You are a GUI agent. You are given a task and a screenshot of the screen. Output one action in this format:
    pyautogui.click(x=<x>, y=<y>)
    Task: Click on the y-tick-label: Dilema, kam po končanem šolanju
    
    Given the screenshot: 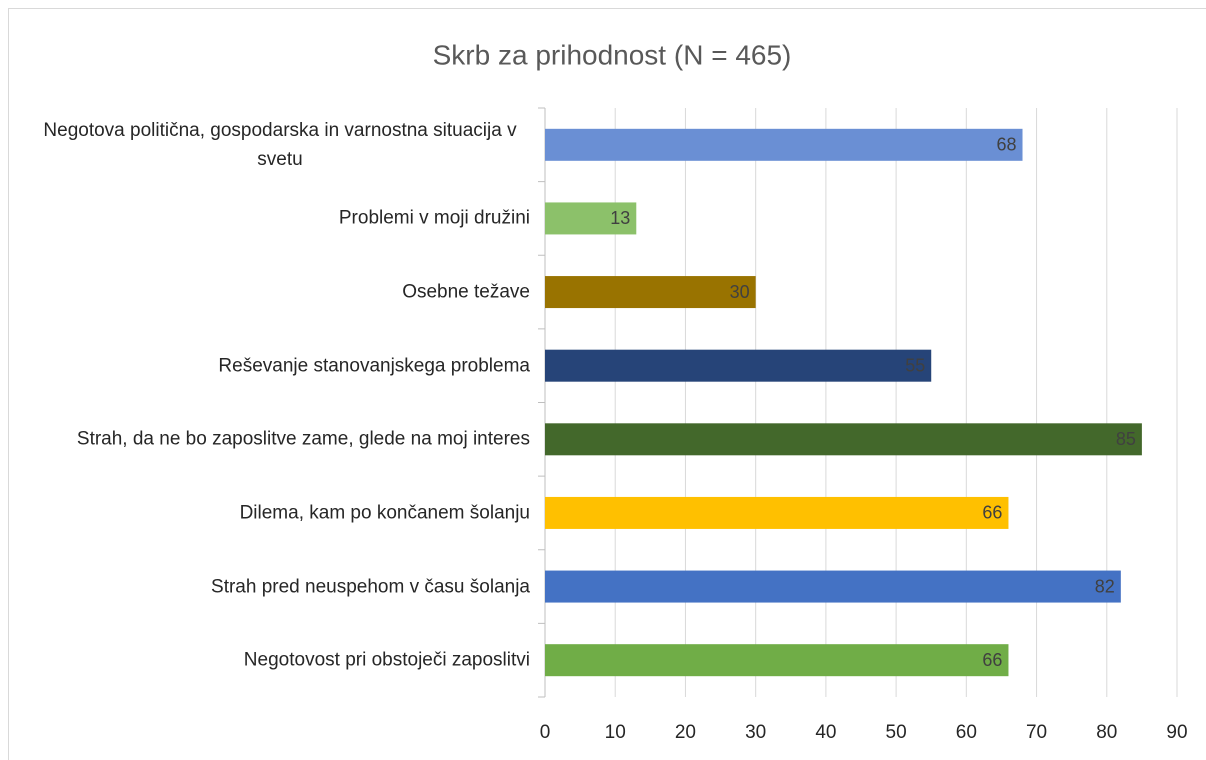 What is the action you would take?
    pyautogui.click(x=384, y=513)
    